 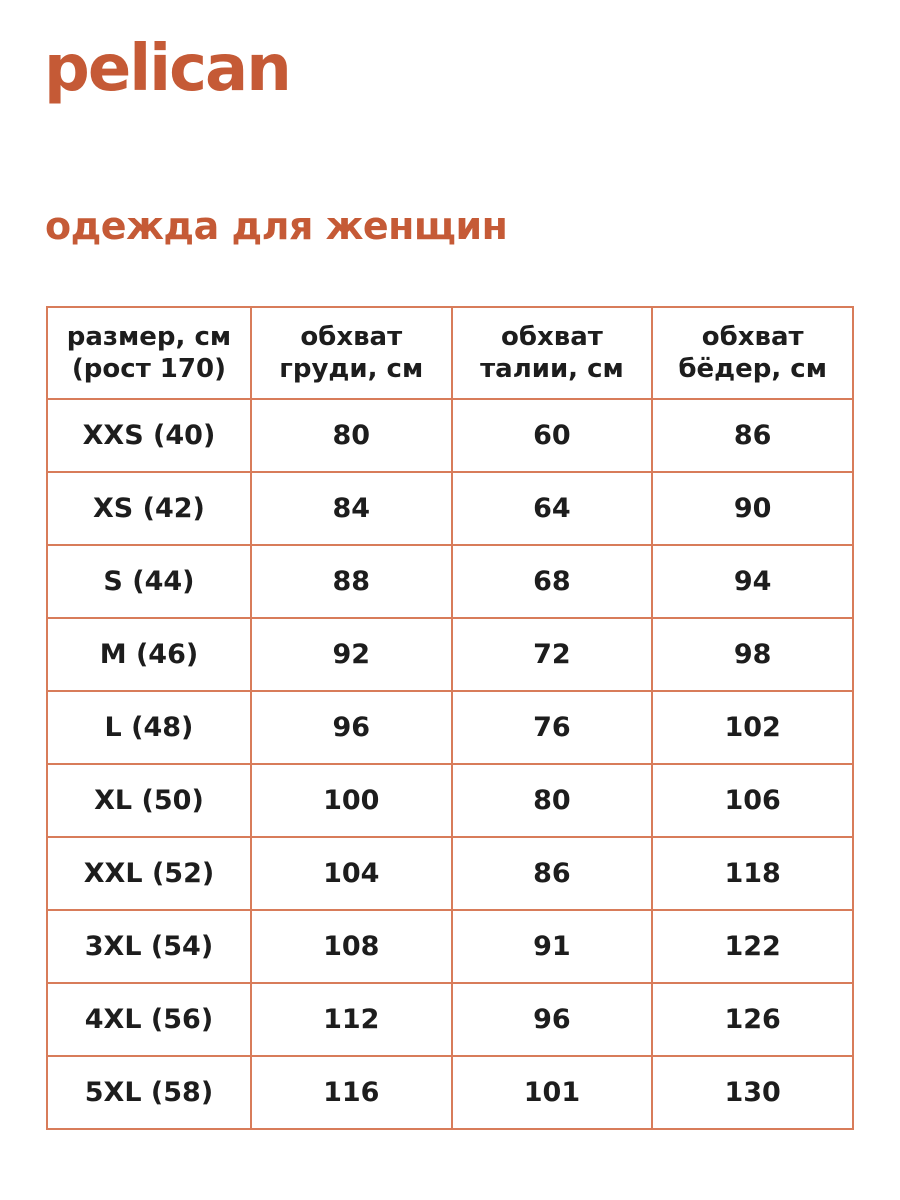 What do you see at coordinates (351, 435) in the screenshot?
I see `chest-cell: 80` at bounding box center [351, 435].